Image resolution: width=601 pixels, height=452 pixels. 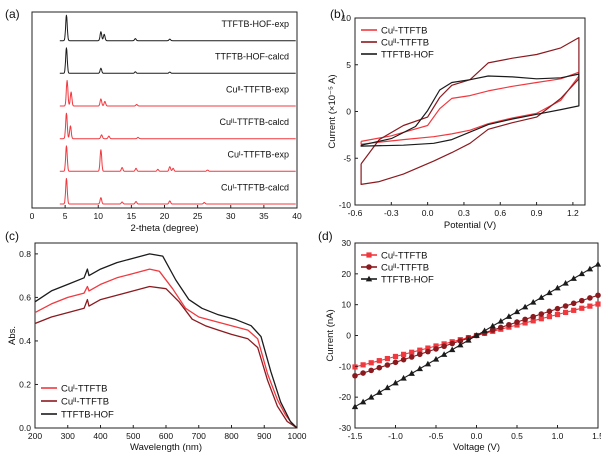 I want to click on d-ytick-label: 20, so click(x=347, y=274).